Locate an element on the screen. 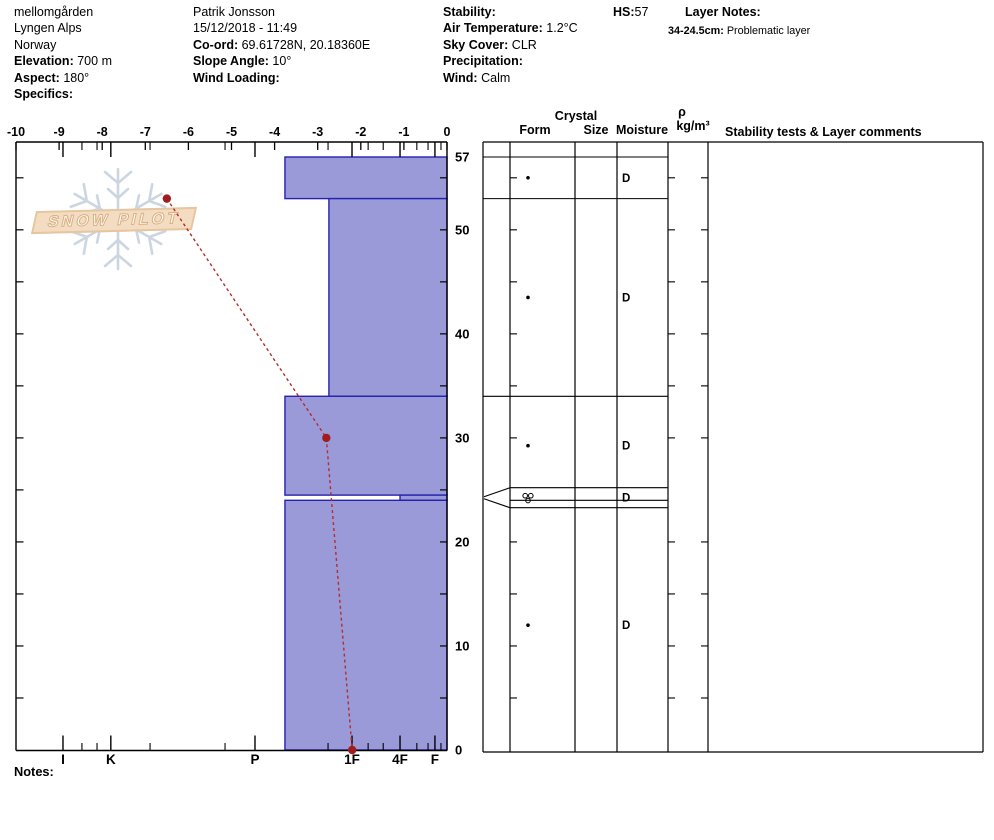 Image resolution: width=994 pixels, height=840 pixels. snowflake-icon is located at coordinates (118, 219).